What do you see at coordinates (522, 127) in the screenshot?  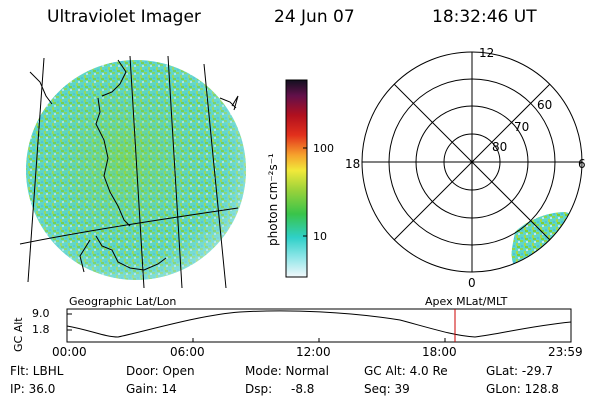 I see `polar-label-70: 70` at bounding box center [522, 127].